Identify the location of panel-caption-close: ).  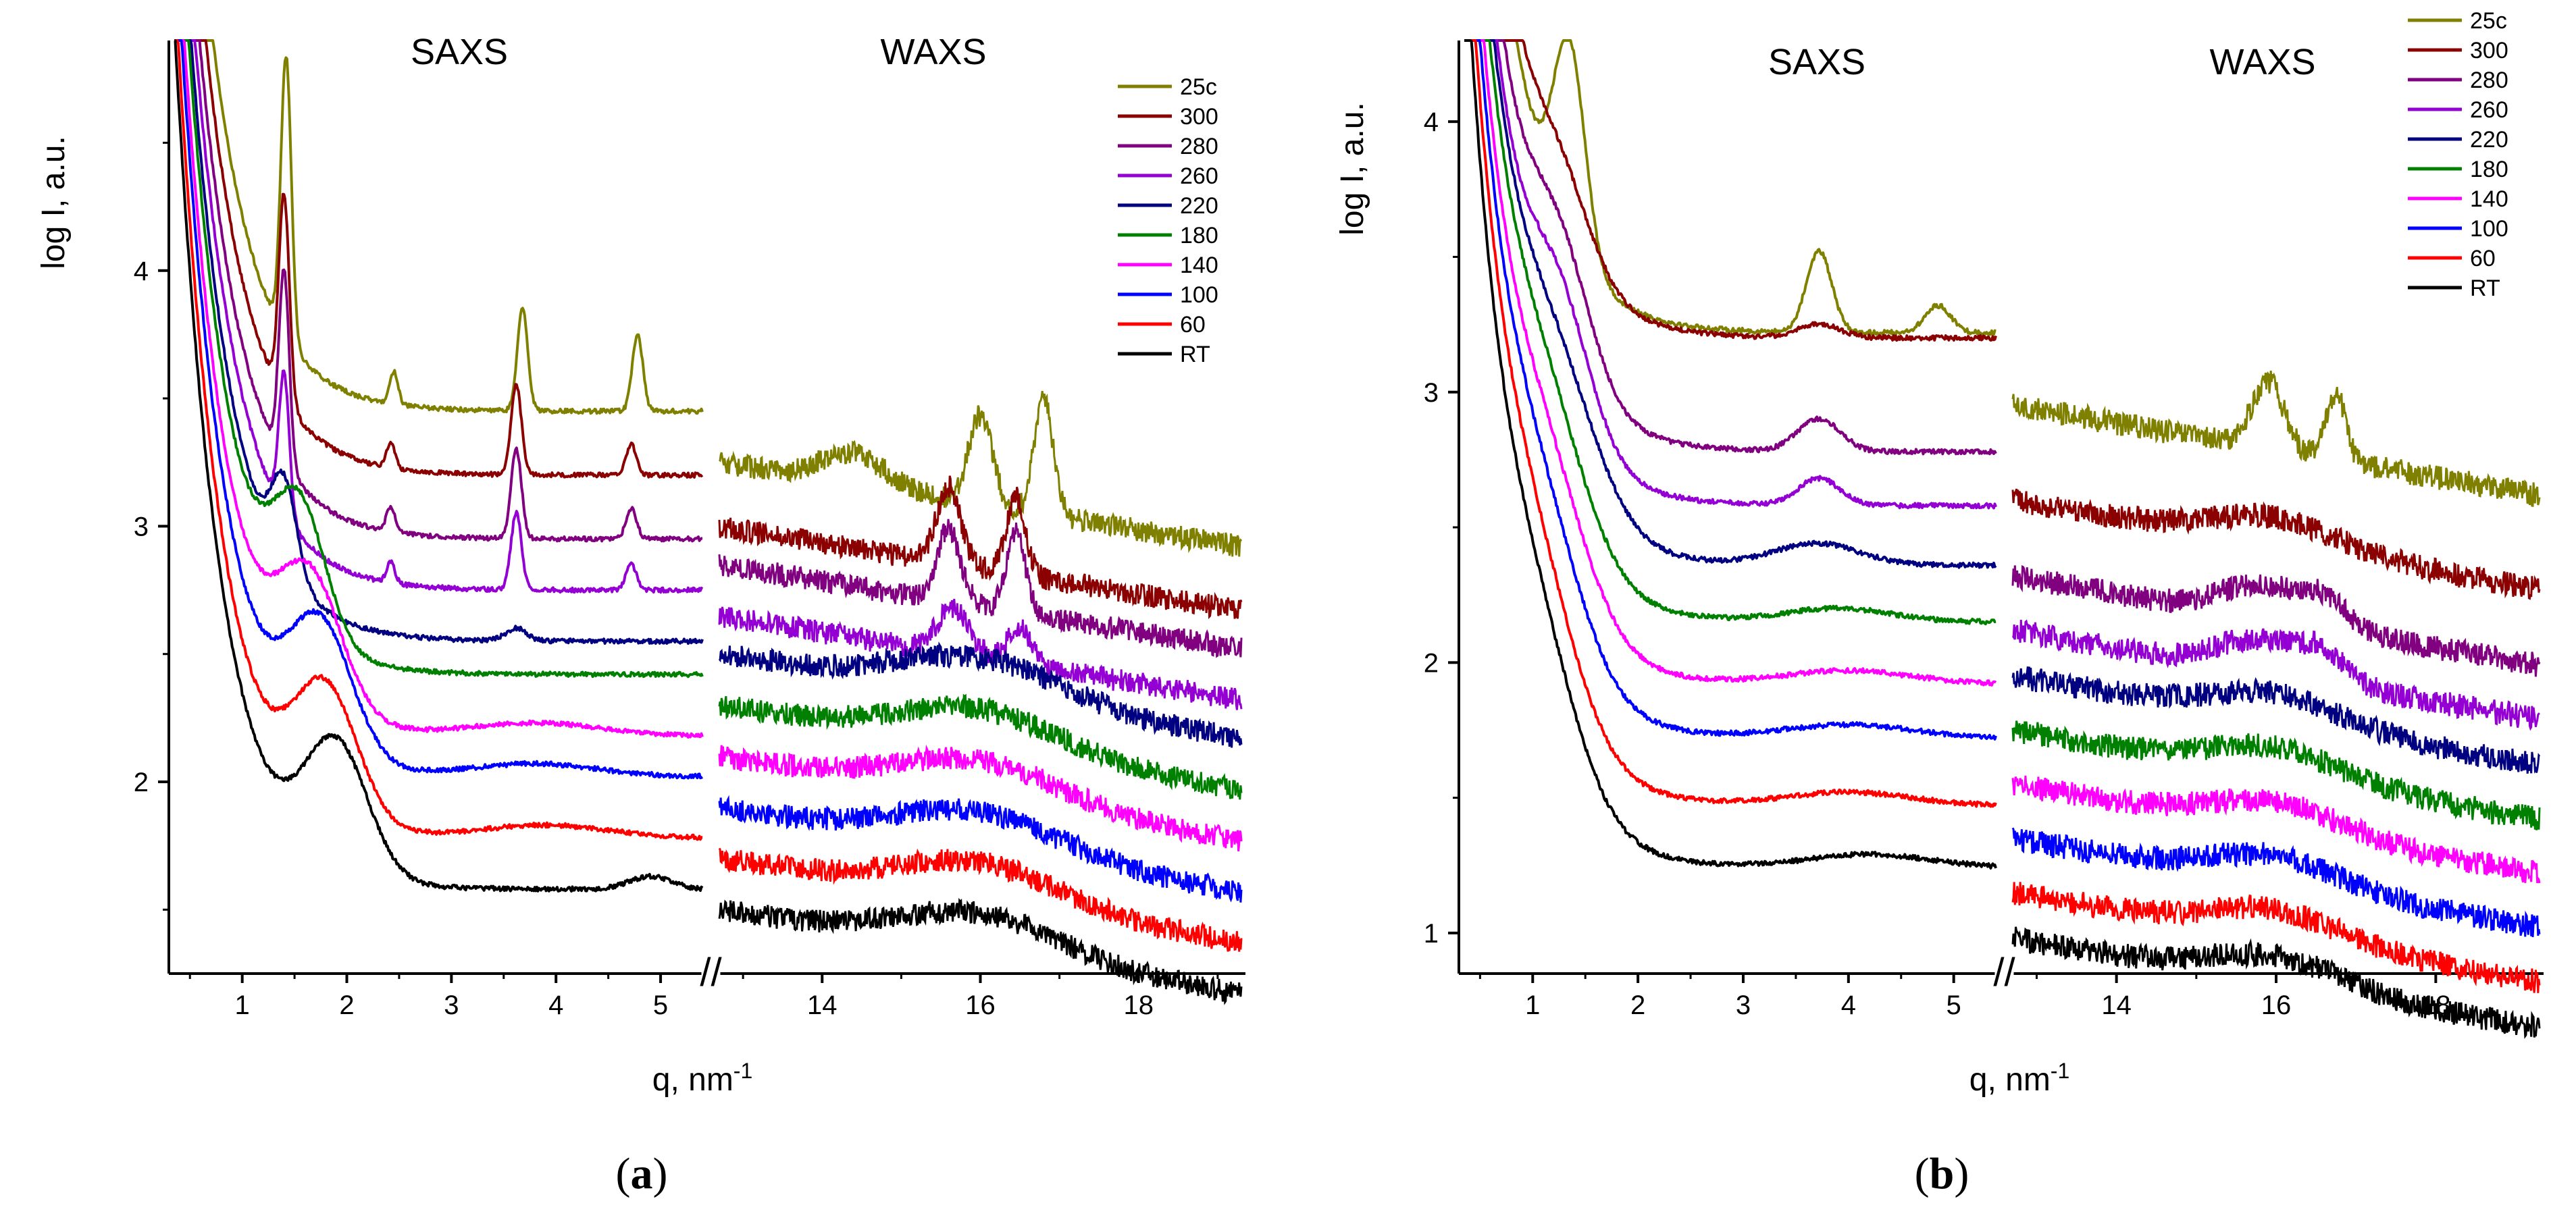
(660, 1173).